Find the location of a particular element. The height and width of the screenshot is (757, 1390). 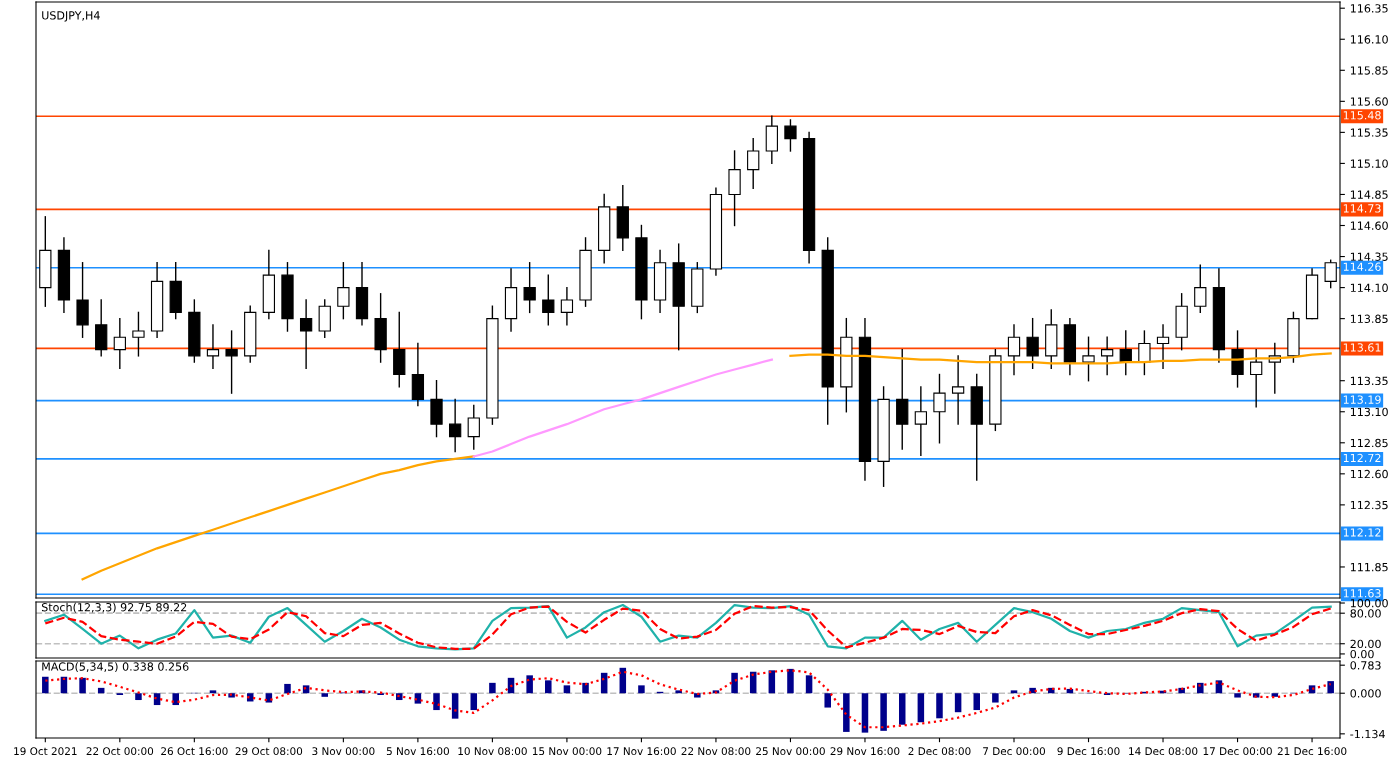

text: USDJPY,H4 is located at coordinates (71, 16).